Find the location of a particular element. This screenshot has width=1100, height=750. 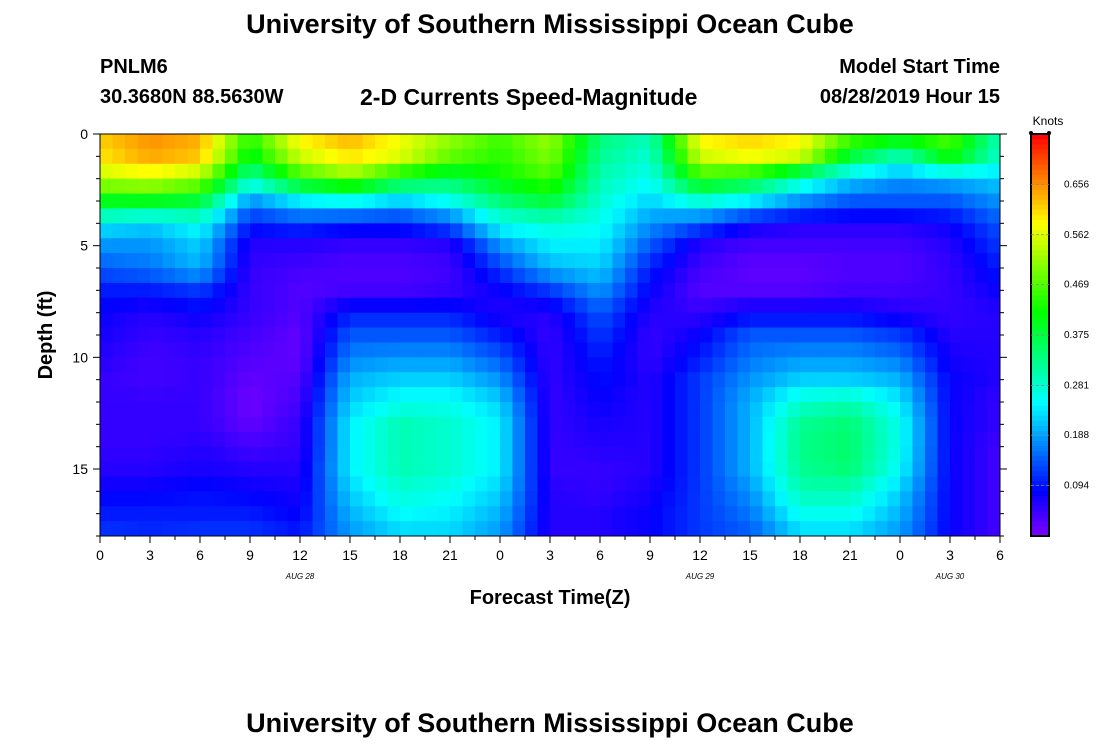

x-tick-label: 18 is located at coordinates (400, 555).